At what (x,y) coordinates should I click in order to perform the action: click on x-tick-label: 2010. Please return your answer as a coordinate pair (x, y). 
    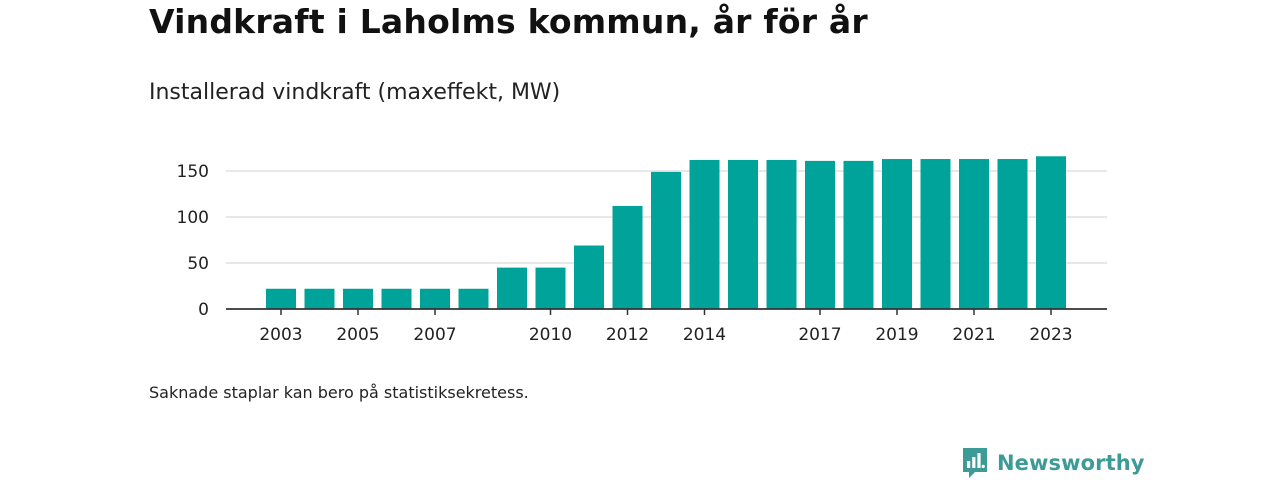
    Looking at the image, I should click on (550, 335).